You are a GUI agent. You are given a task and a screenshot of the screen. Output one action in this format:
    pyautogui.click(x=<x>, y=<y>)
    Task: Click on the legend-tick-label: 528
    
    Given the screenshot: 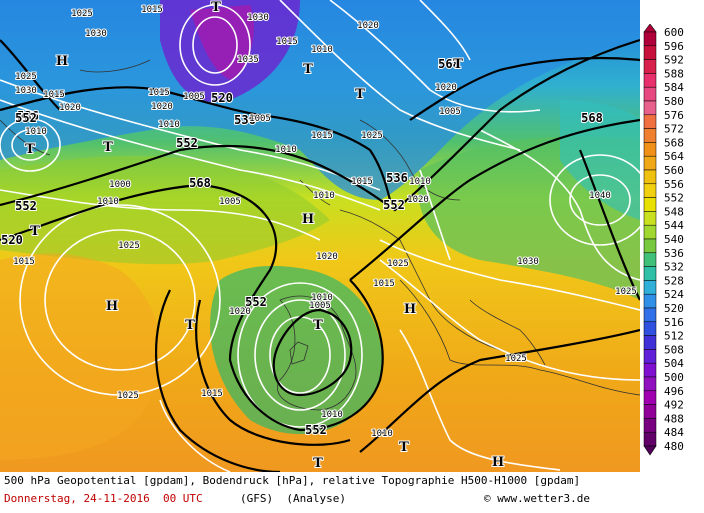 What is the action you would take?
    pyautogui.click(x=674, y=280)
    